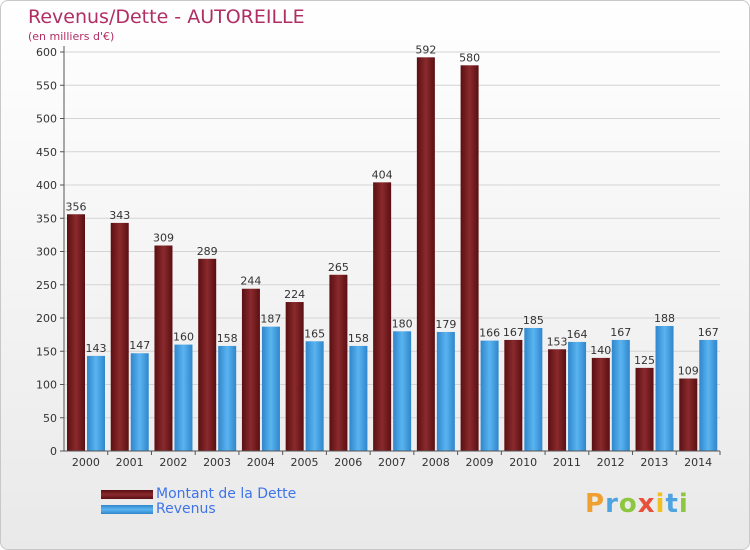 Image resolution: width=750 pixels, height=550 pixels. What do you see at coordinates (46, 119) in the screenshot?
I see `y-tick-label: 500` at bounding box center [46, 119].